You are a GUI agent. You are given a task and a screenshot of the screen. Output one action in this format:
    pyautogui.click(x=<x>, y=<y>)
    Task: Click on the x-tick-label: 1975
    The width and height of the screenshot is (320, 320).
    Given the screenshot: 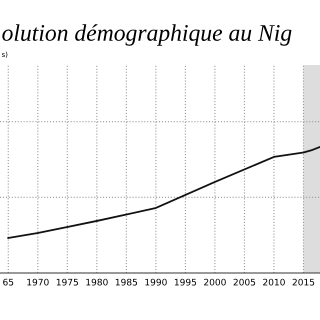 What is the action you would take?
    pyautogui.click(x=67, y=282)
    